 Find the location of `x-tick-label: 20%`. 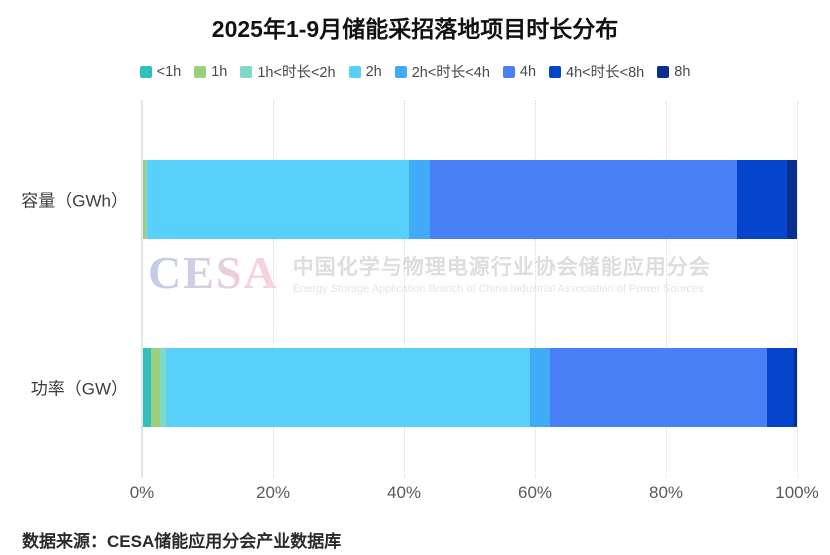

x-tick-label: 20% is located at coordinates (273, 492).